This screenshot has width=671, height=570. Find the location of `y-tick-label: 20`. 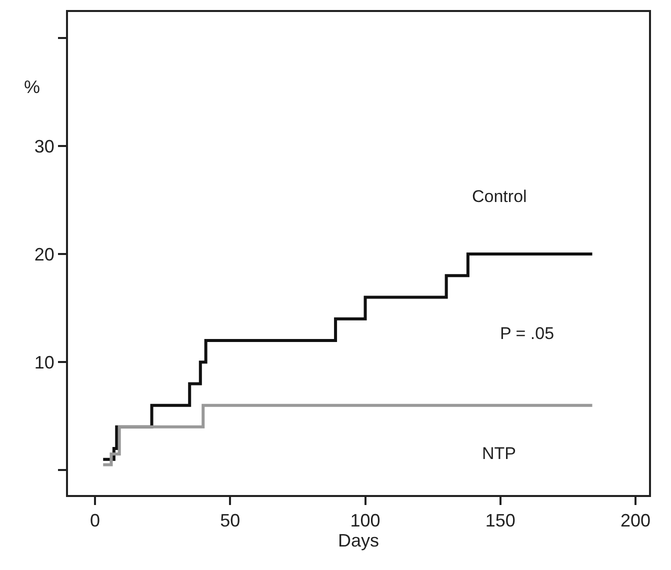

y-tick-label: 20 is located at coordinates (44, 254).